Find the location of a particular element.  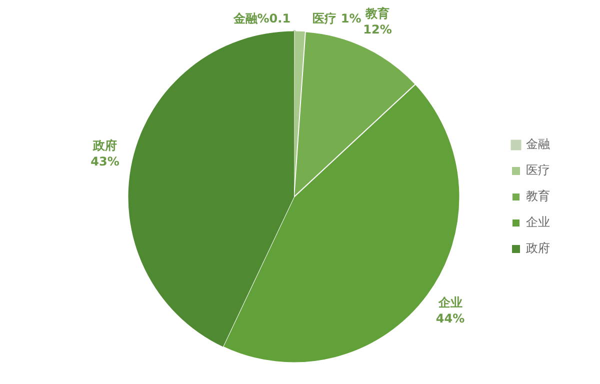

legend-label: 企业 is located at coordinates (538, 222).